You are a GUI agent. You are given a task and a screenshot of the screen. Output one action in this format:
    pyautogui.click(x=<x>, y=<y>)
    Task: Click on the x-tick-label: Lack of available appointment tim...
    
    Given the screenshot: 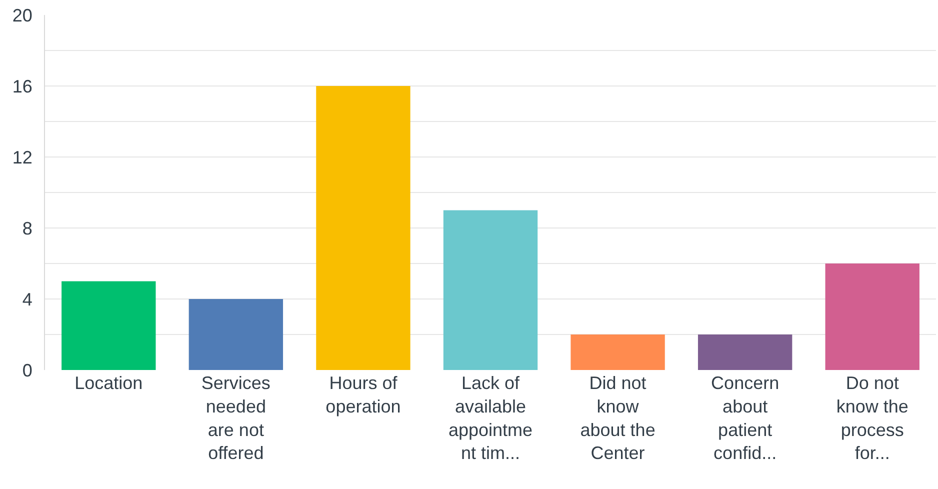 What is the action you would take?
    pyautogui.click(x=490, y=418)
    